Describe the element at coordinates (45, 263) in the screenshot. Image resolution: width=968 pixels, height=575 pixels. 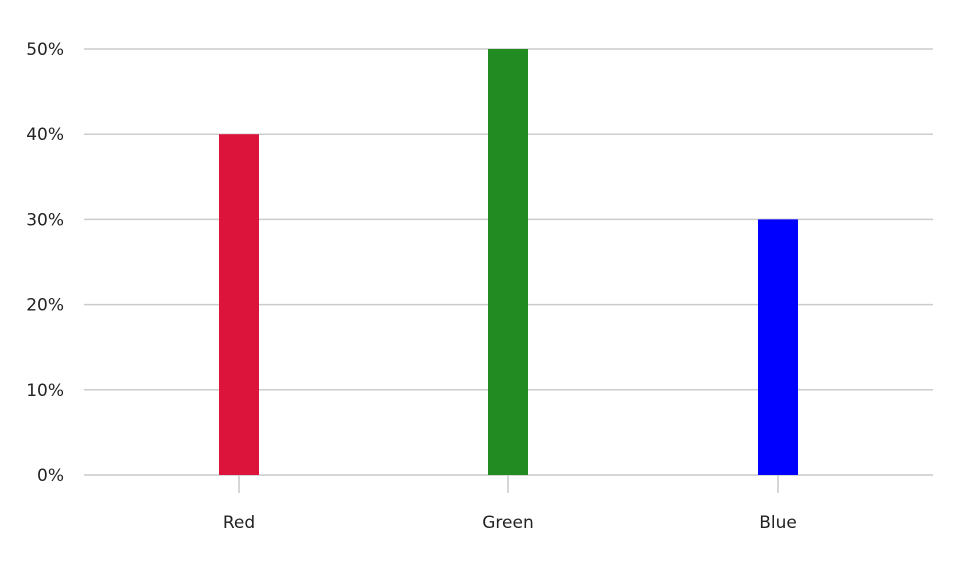
I see `y-axis-tick-labels: 0% 10% 20% 30% 40% 50%` at that location.